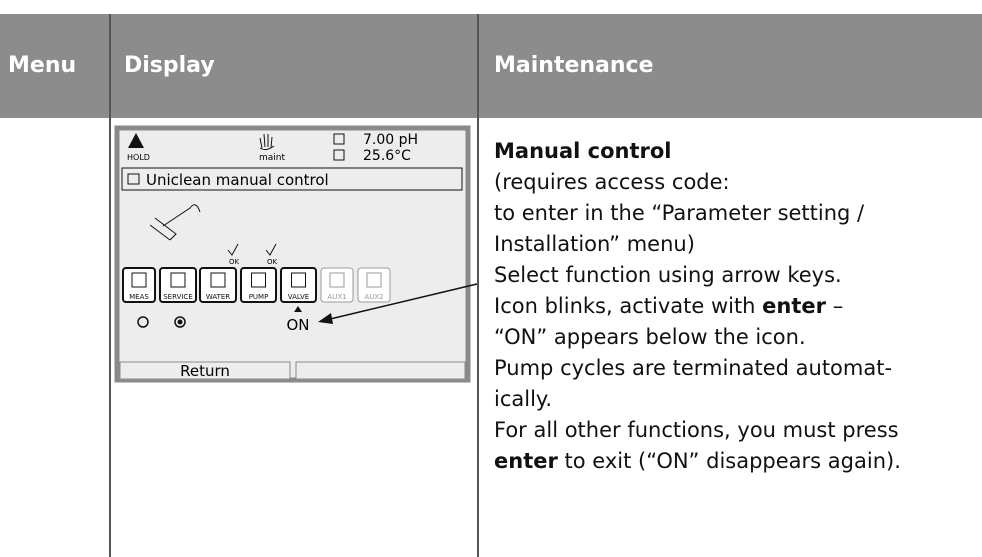 The height and width of the screenshot is (557, 982). I want to click on icon-label: AUX2, so click(373, 297).